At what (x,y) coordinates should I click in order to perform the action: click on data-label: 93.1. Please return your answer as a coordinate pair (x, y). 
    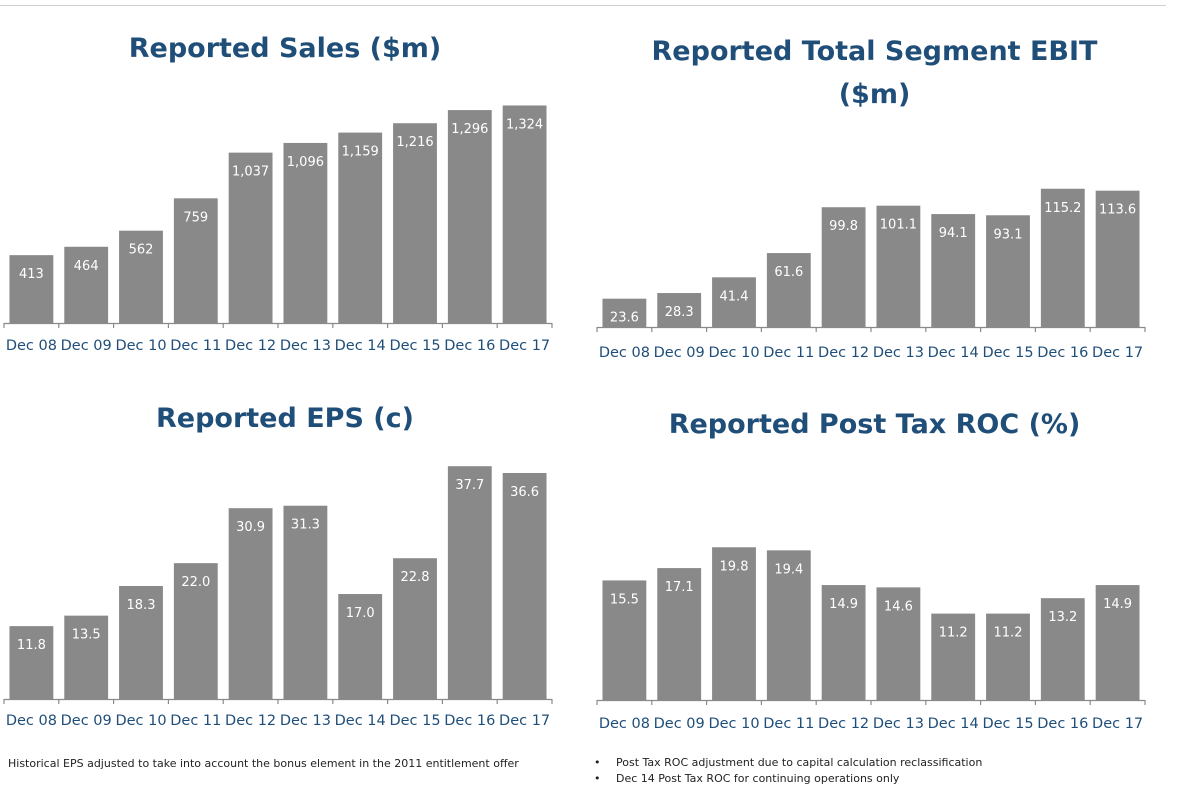
    Looking at the image, I should click on (1008, 234).